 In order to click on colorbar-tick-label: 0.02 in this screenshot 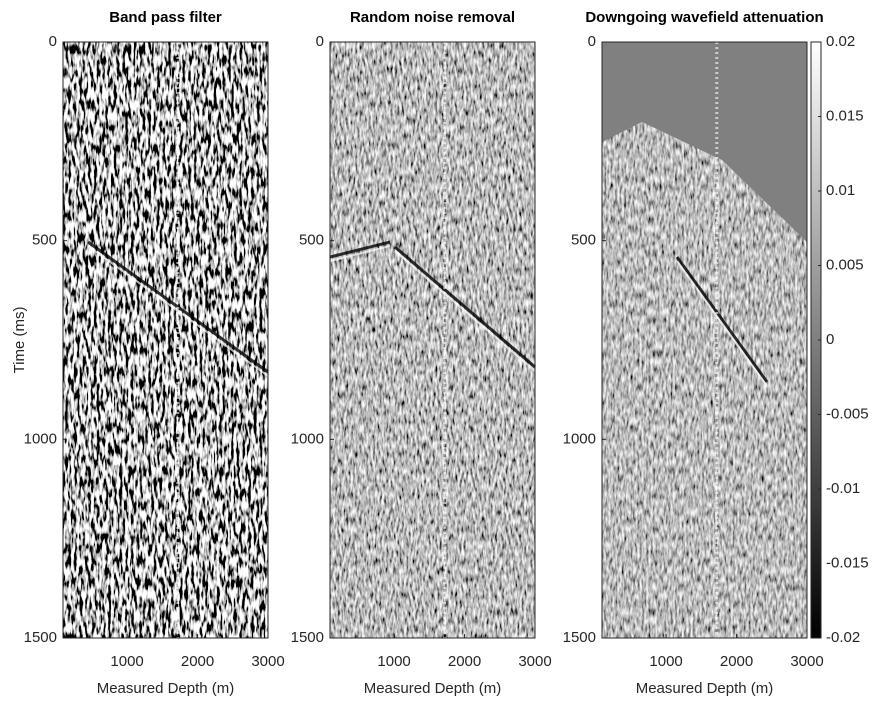, I will do `click(840, 41)`.